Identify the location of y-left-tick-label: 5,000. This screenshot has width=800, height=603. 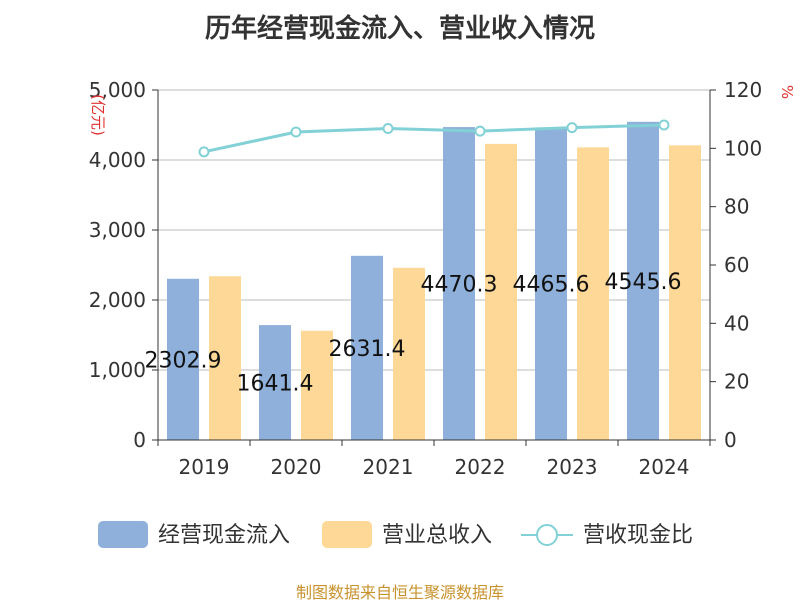
(117, 90).